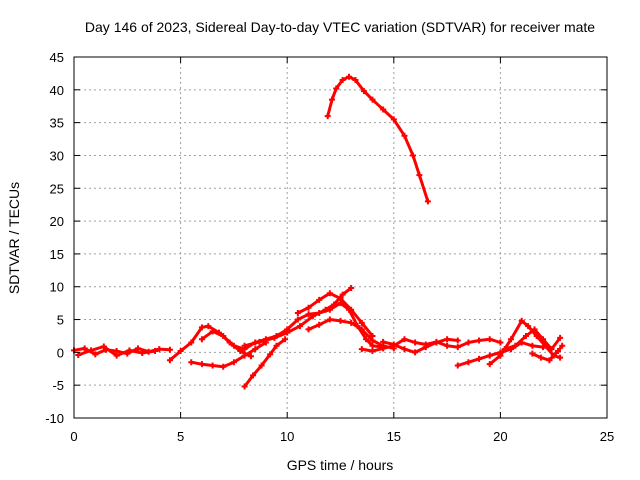  I want to click on x-axis-label: GPS time / hours, so click(340, 465).